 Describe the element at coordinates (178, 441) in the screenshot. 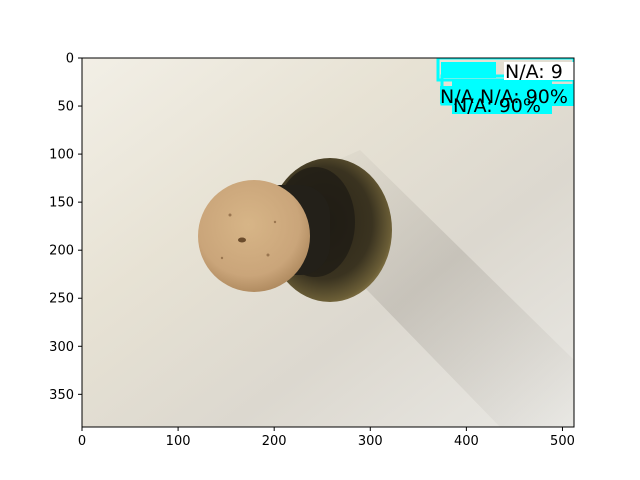

I see `x-tick-label: 100` at that location.